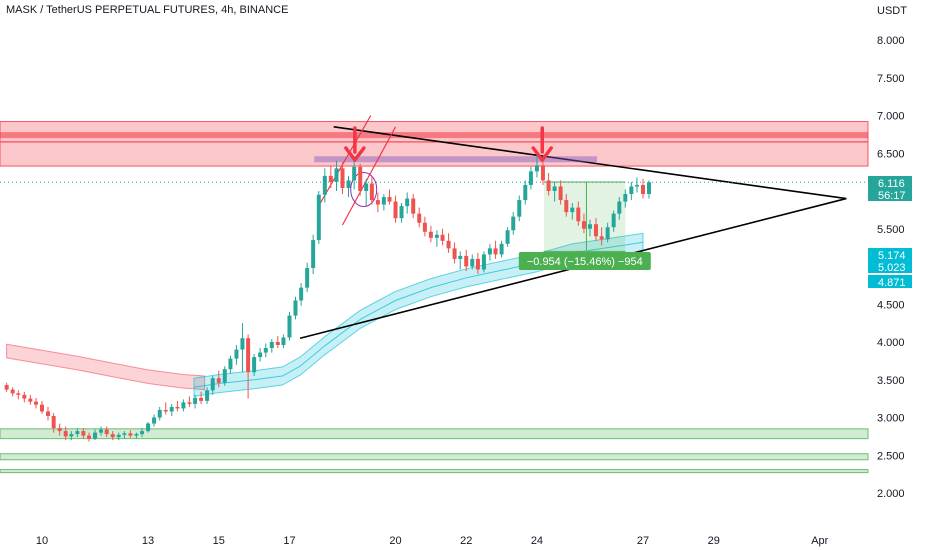  I want to click on time-axis: 10 13 15 17 20 22 24 27 29 Apr, so click(432, 541).